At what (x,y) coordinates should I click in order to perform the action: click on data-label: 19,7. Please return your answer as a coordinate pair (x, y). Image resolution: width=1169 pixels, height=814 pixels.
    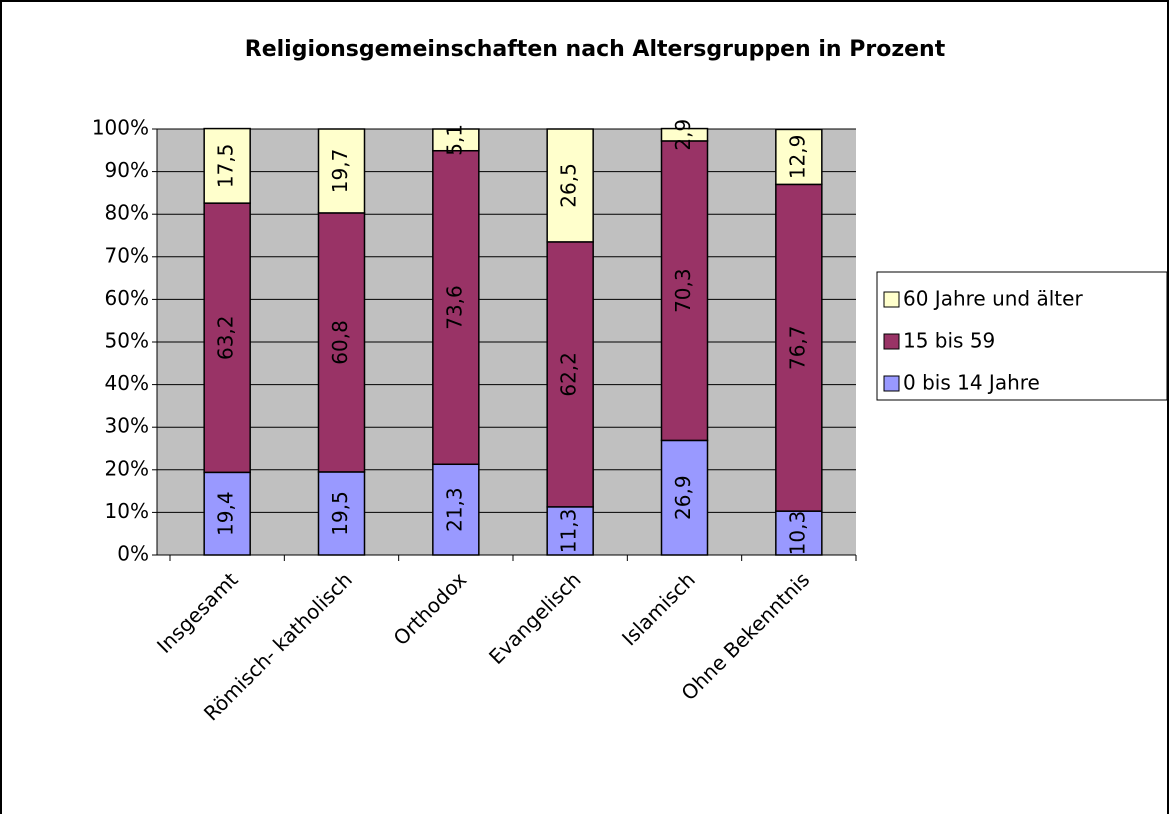
    Looking at the image, I should click on (340, 171).